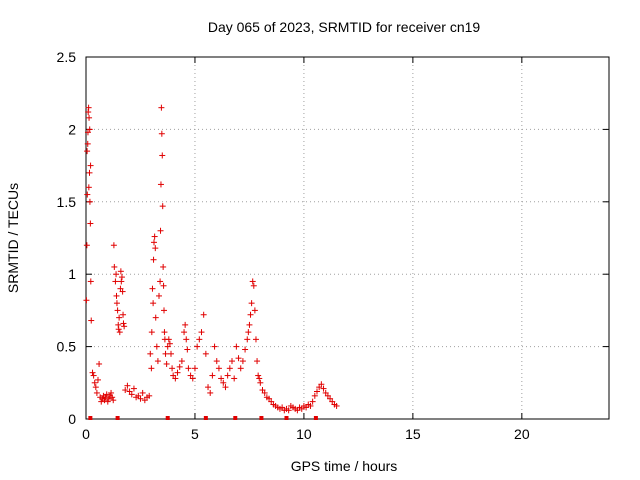 The height and width of the screenshot is (480, 640). Describe the element at coordinates (72, 419) in the screenshot. I see `y-tick-label: 0` at that location.